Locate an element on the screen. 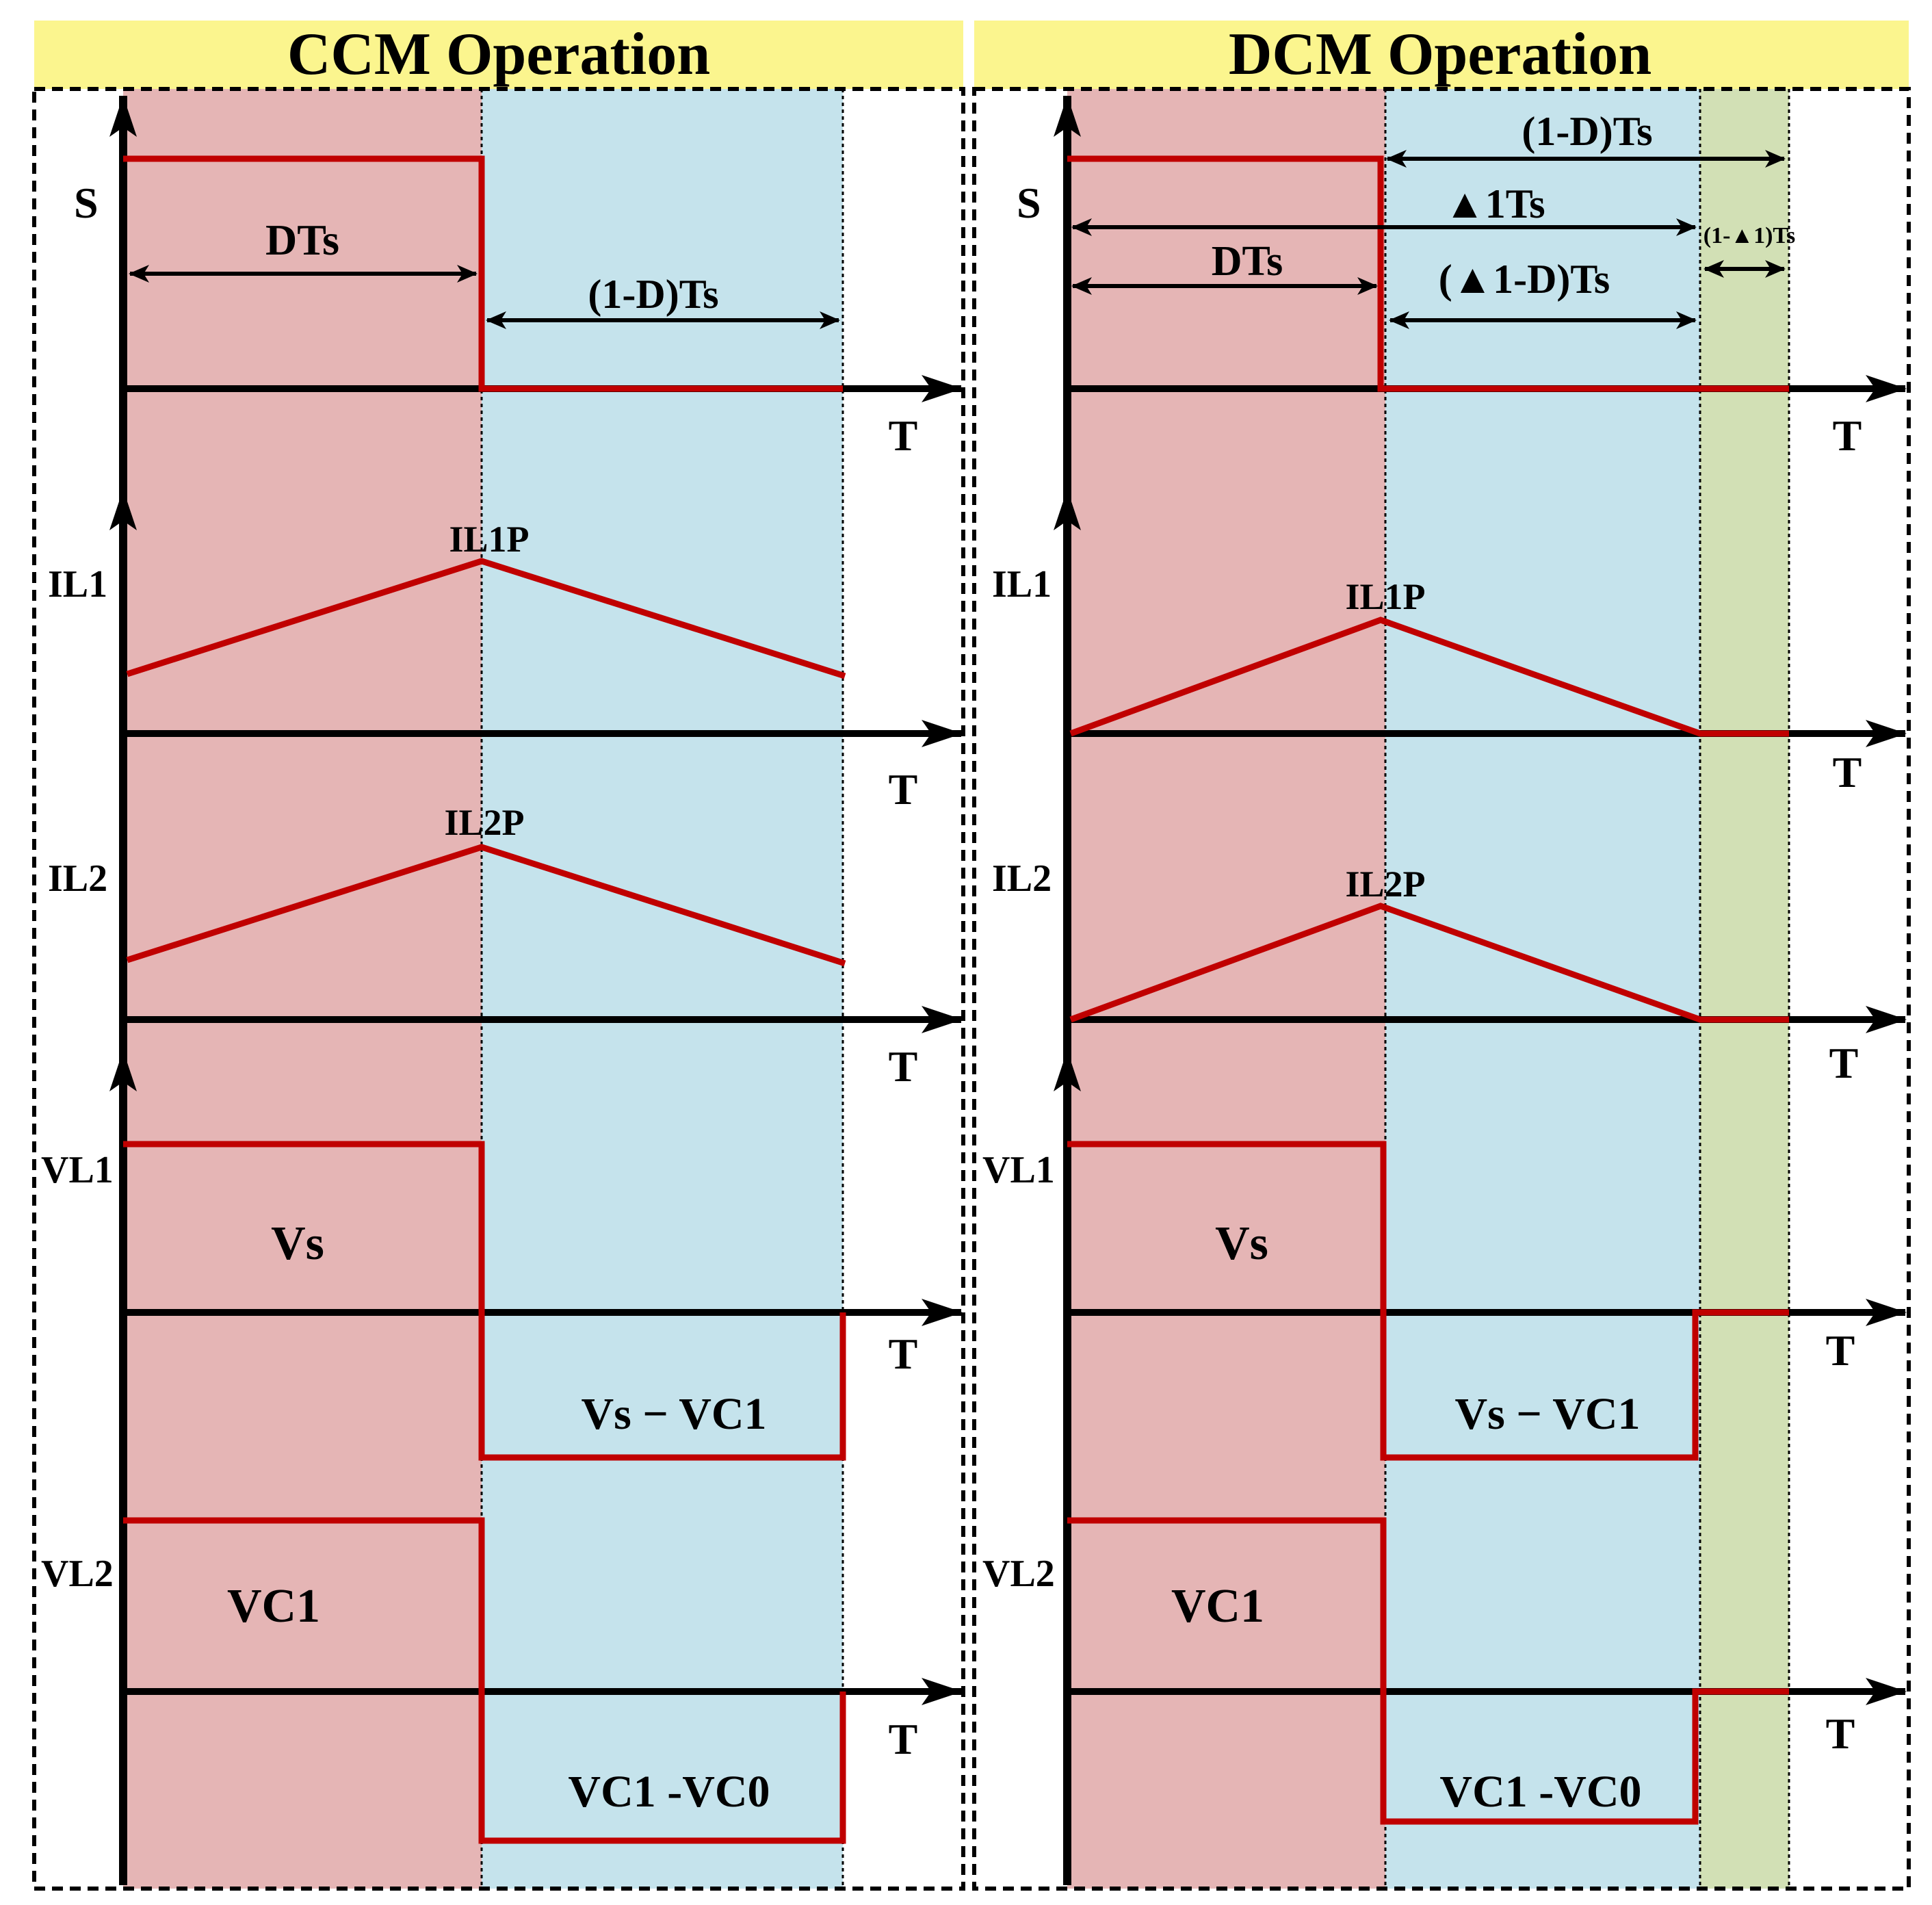 This screenshot has width=1932, height=1905. dcm-title: DCM Operation is located at coordinates (1441, 54).